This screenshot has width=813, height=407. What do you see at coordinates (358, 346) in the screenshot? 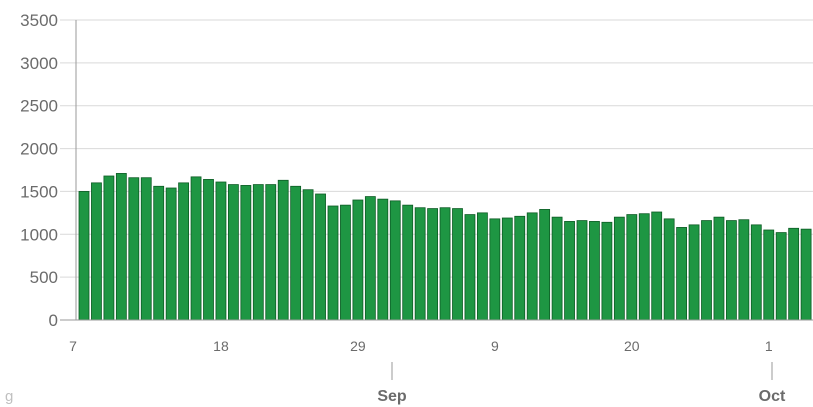
I see `x-tick-label: 29` at bounding box center [358, 346].